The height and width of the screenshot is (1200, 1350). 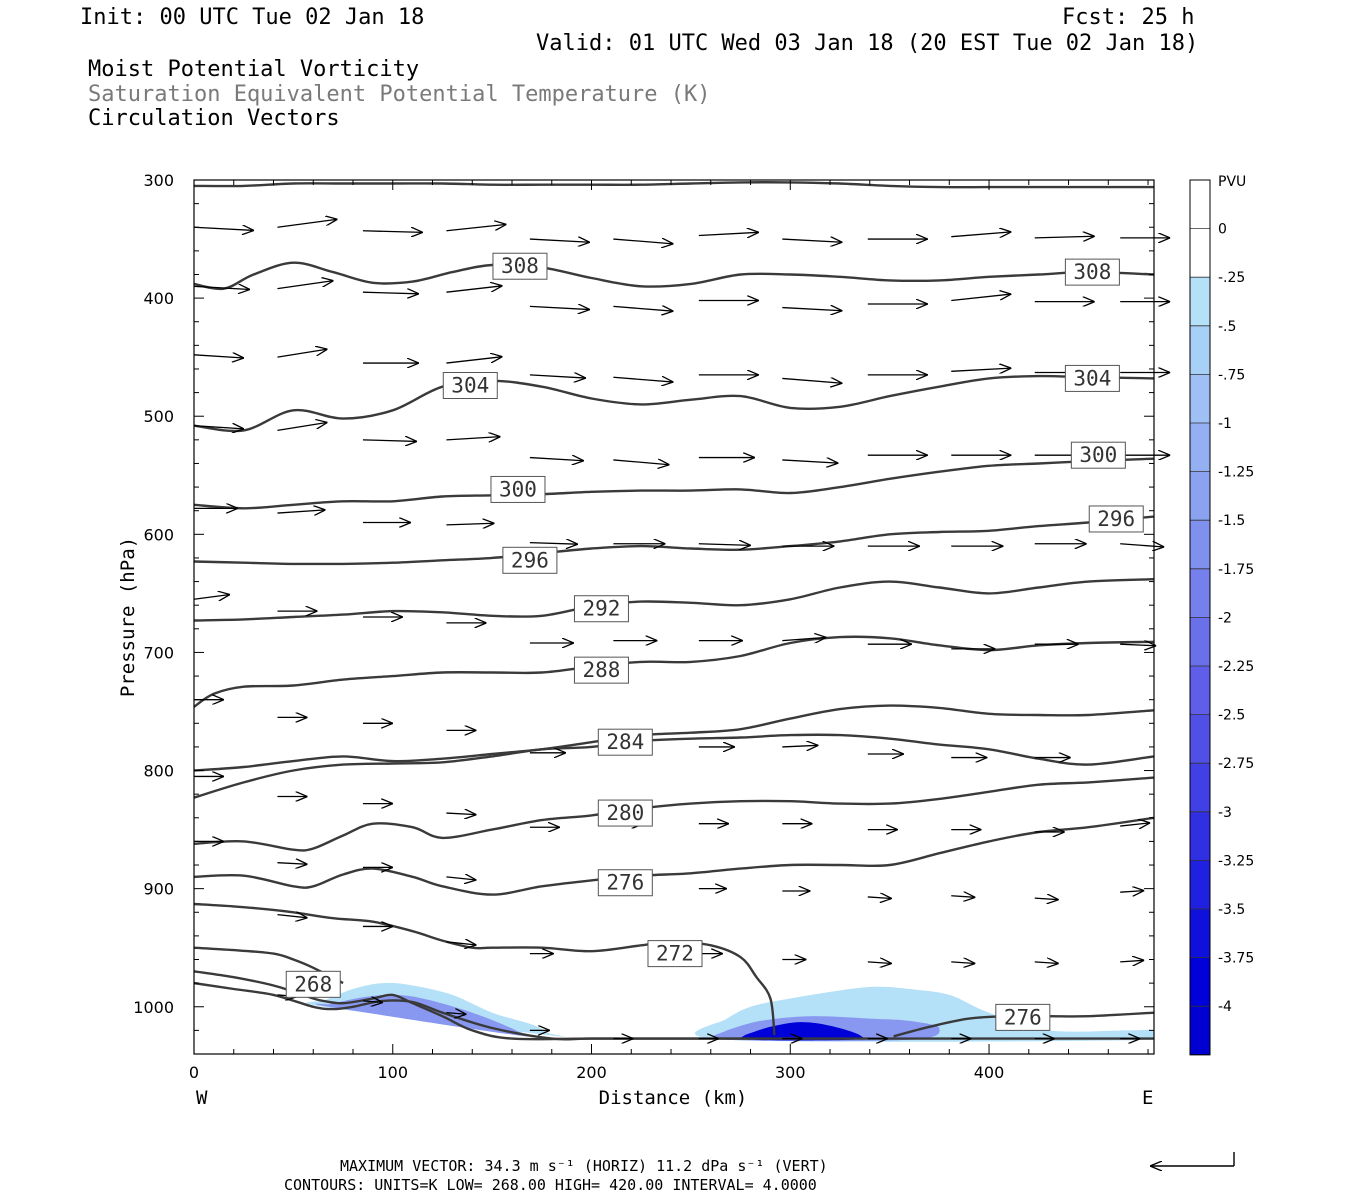 What do you see at coordinates (1231, 910) in the screenshot?
I see `colorbar-label: -3.5` at bounding box center [1231, 910].